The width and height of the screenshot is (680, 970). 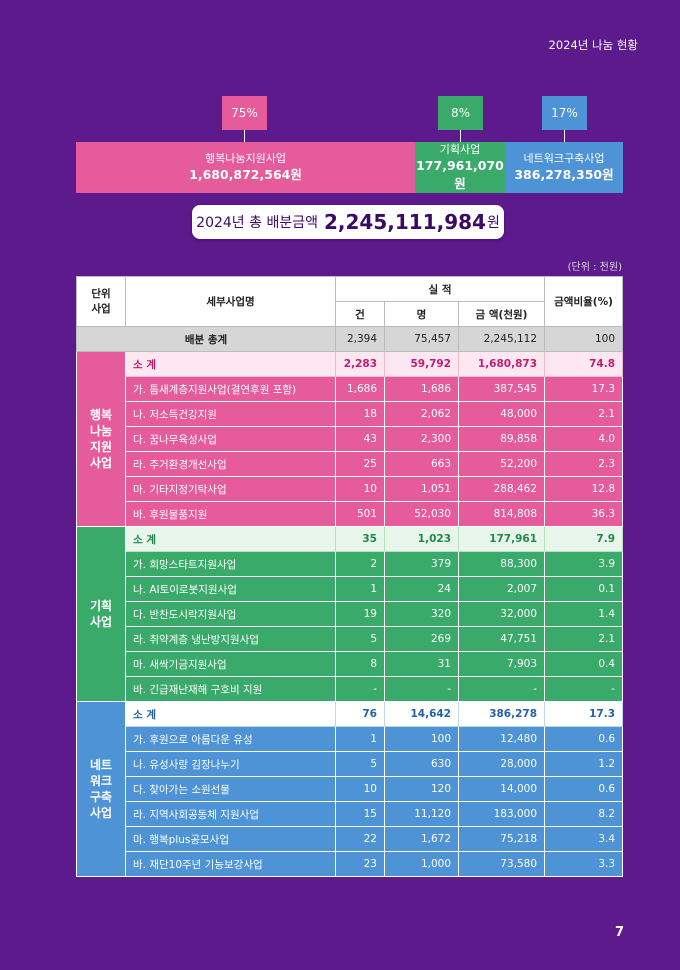 What do you see at coordinates (360, 789) in the screenshot?
I see `cell-count: 10` at bounding box center [360, 789].